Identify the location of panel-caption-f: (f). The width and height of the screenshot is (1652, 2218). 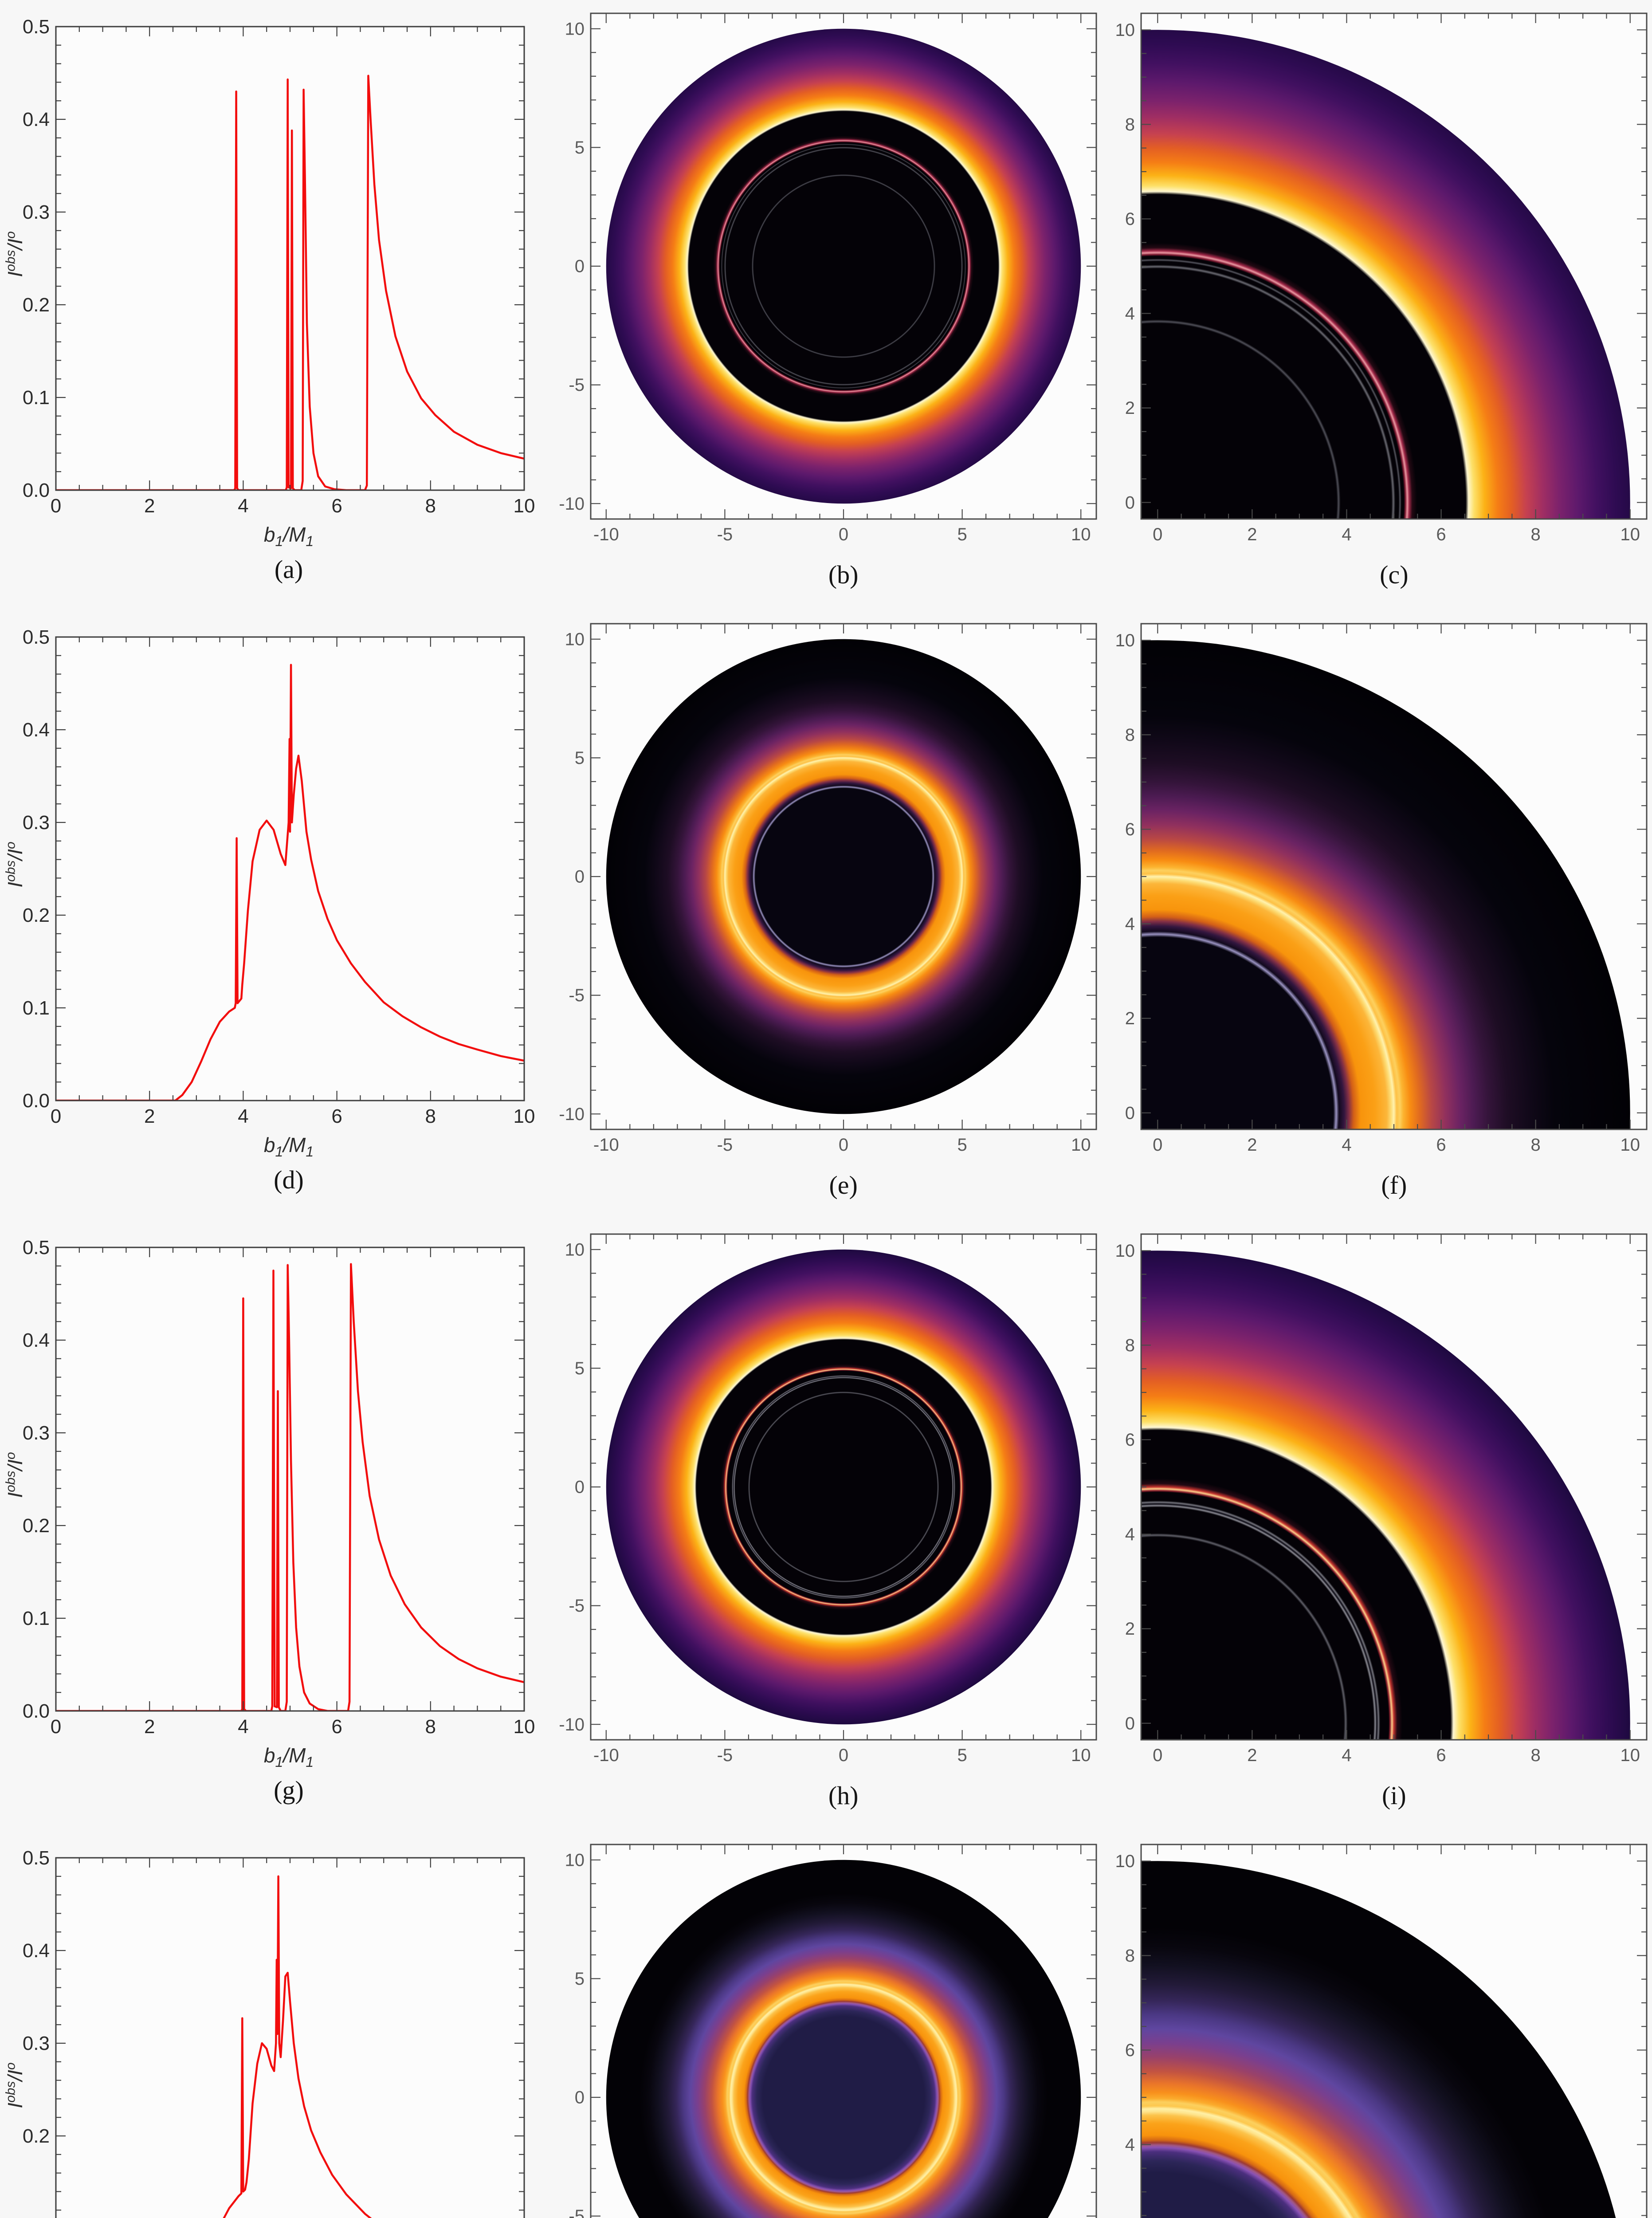
(1394, 1185).